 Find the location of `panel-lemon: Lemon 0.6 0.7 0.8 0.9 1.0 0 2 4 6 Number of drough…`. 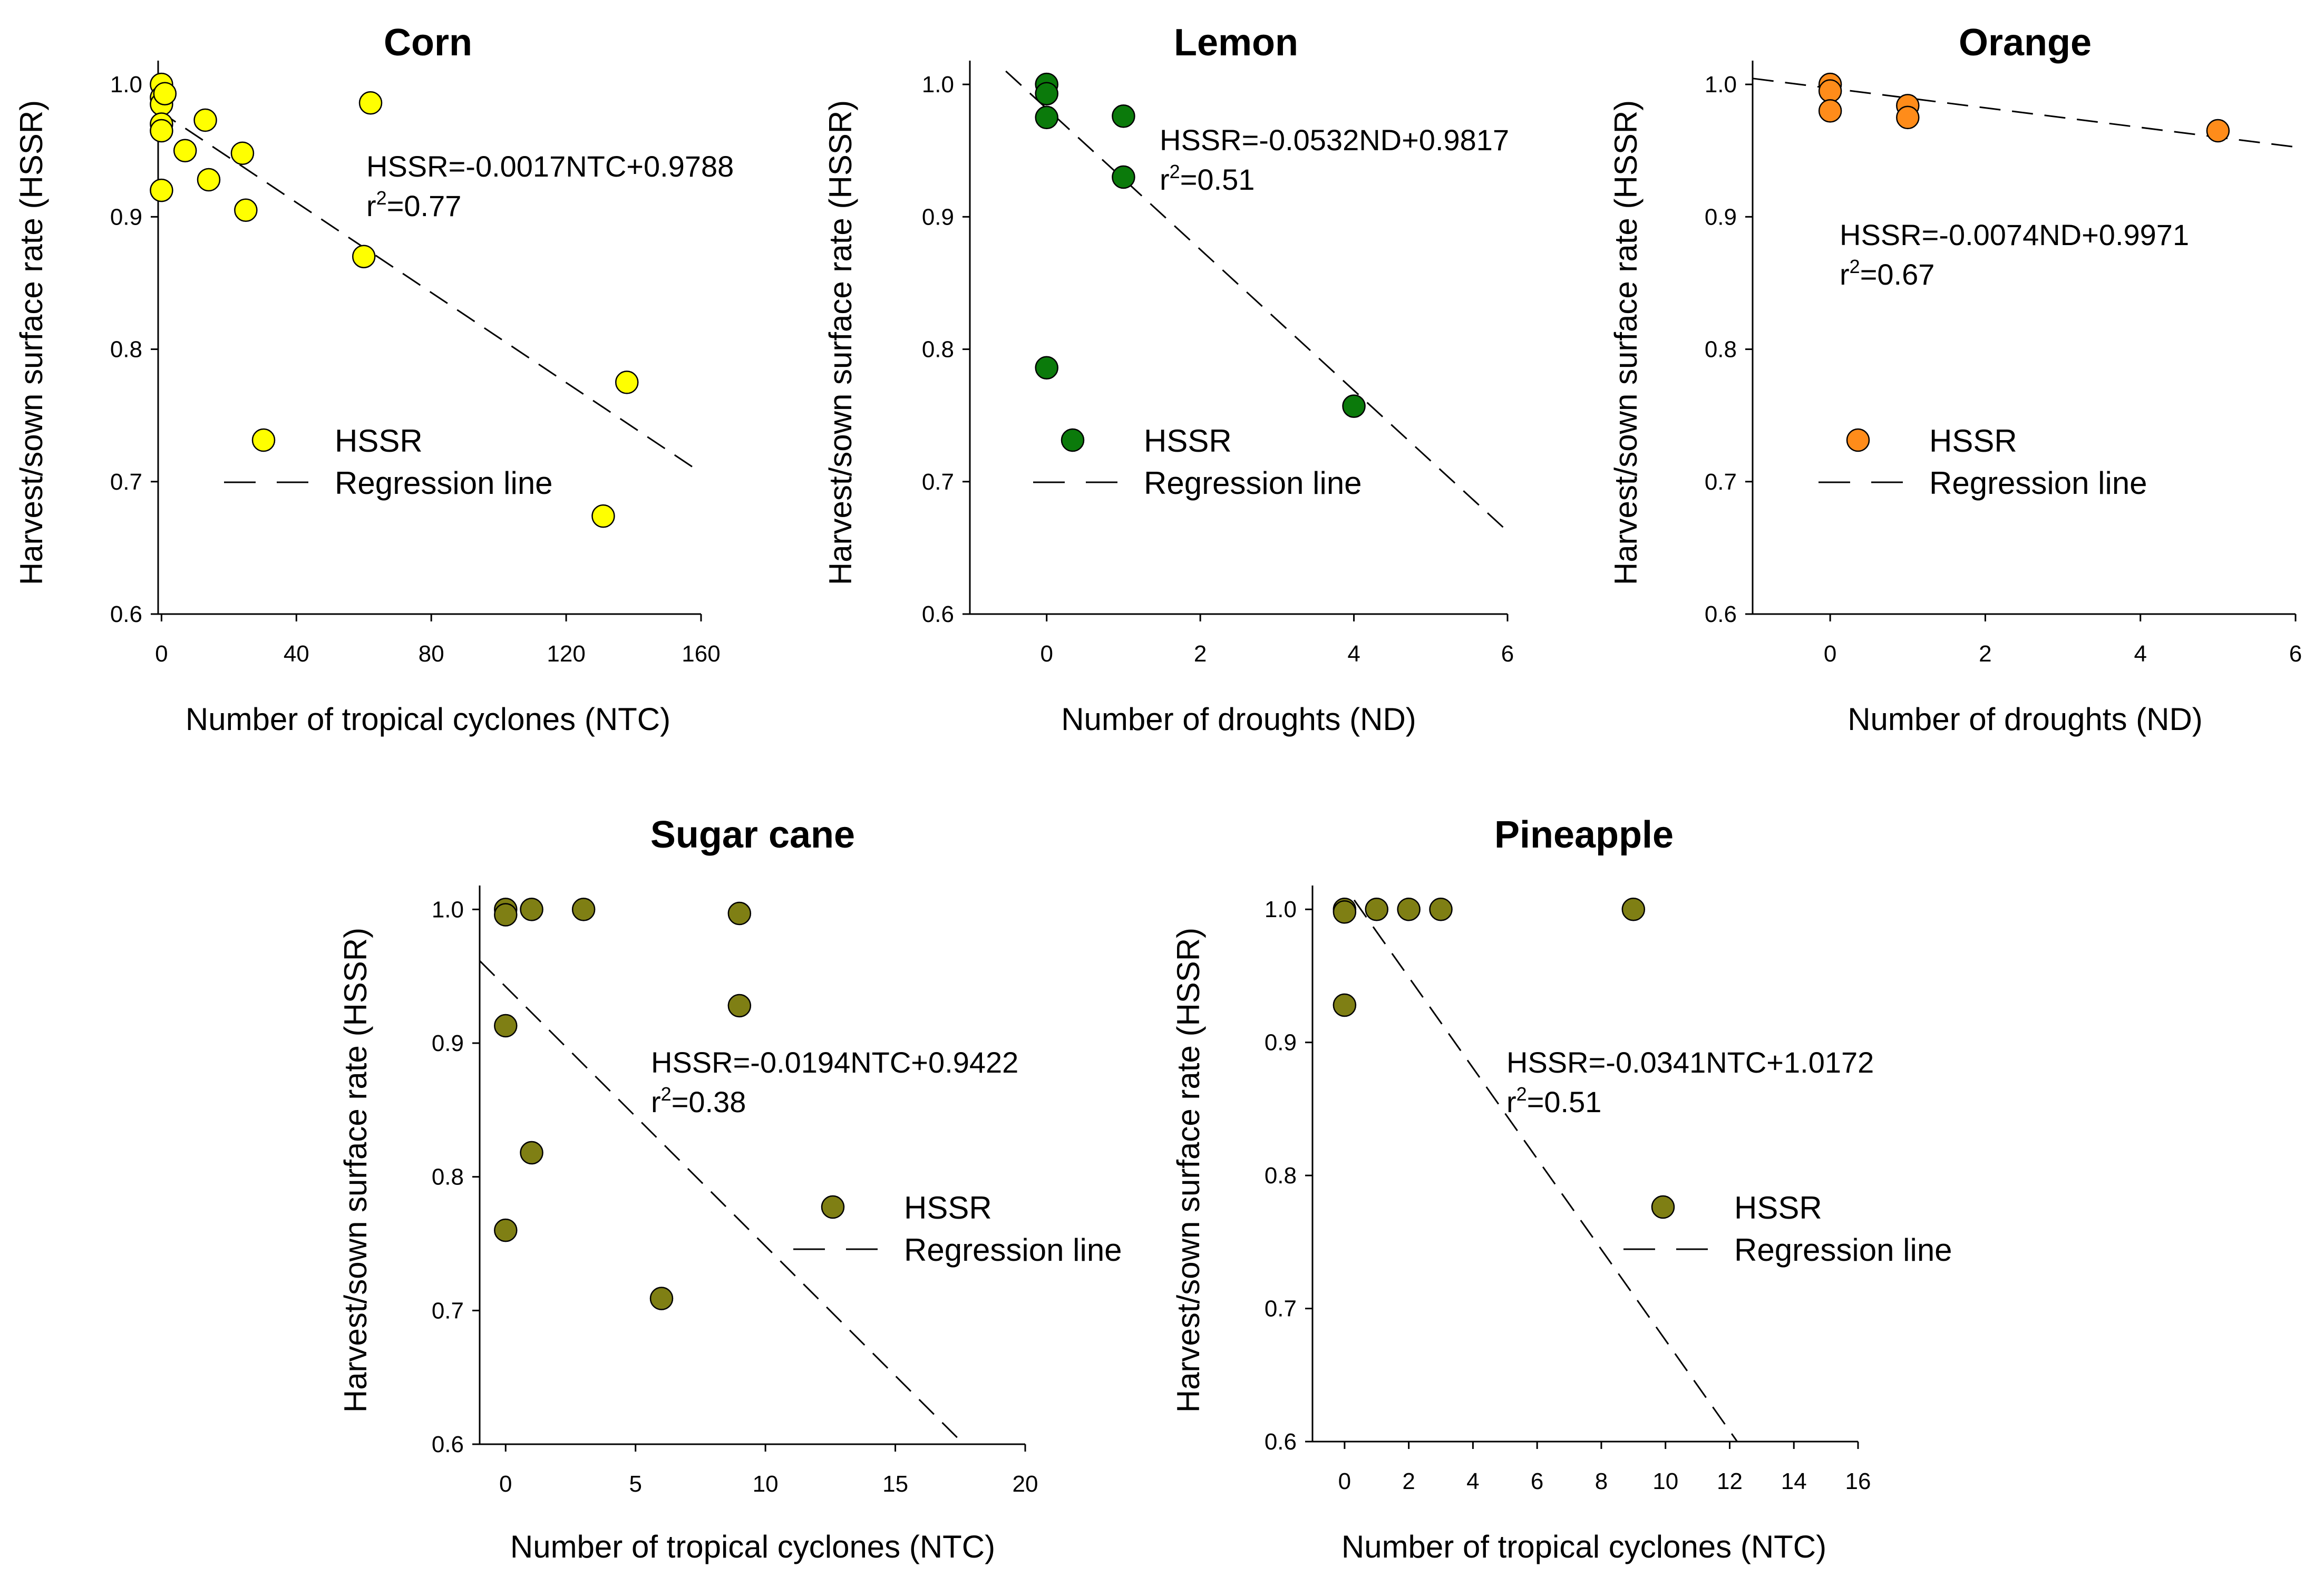

panel-lemon: Lemon 0.6 0.7 0.8 0.9 1.0 0 2 4 6 Number of drough… is located at coordinates (1168, 380).